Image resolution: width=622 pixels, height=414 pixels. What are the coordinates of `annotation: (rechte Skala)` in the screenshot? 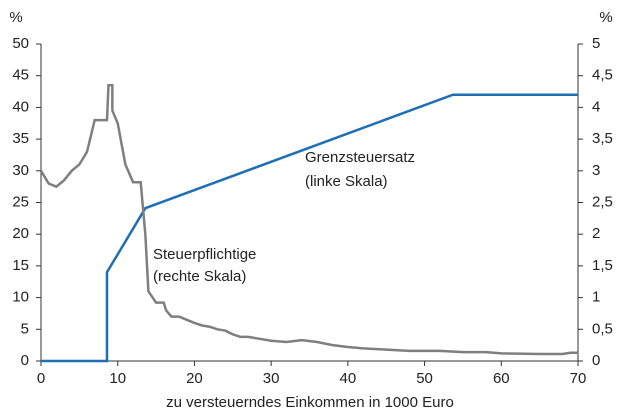 It's located at (199, 276).